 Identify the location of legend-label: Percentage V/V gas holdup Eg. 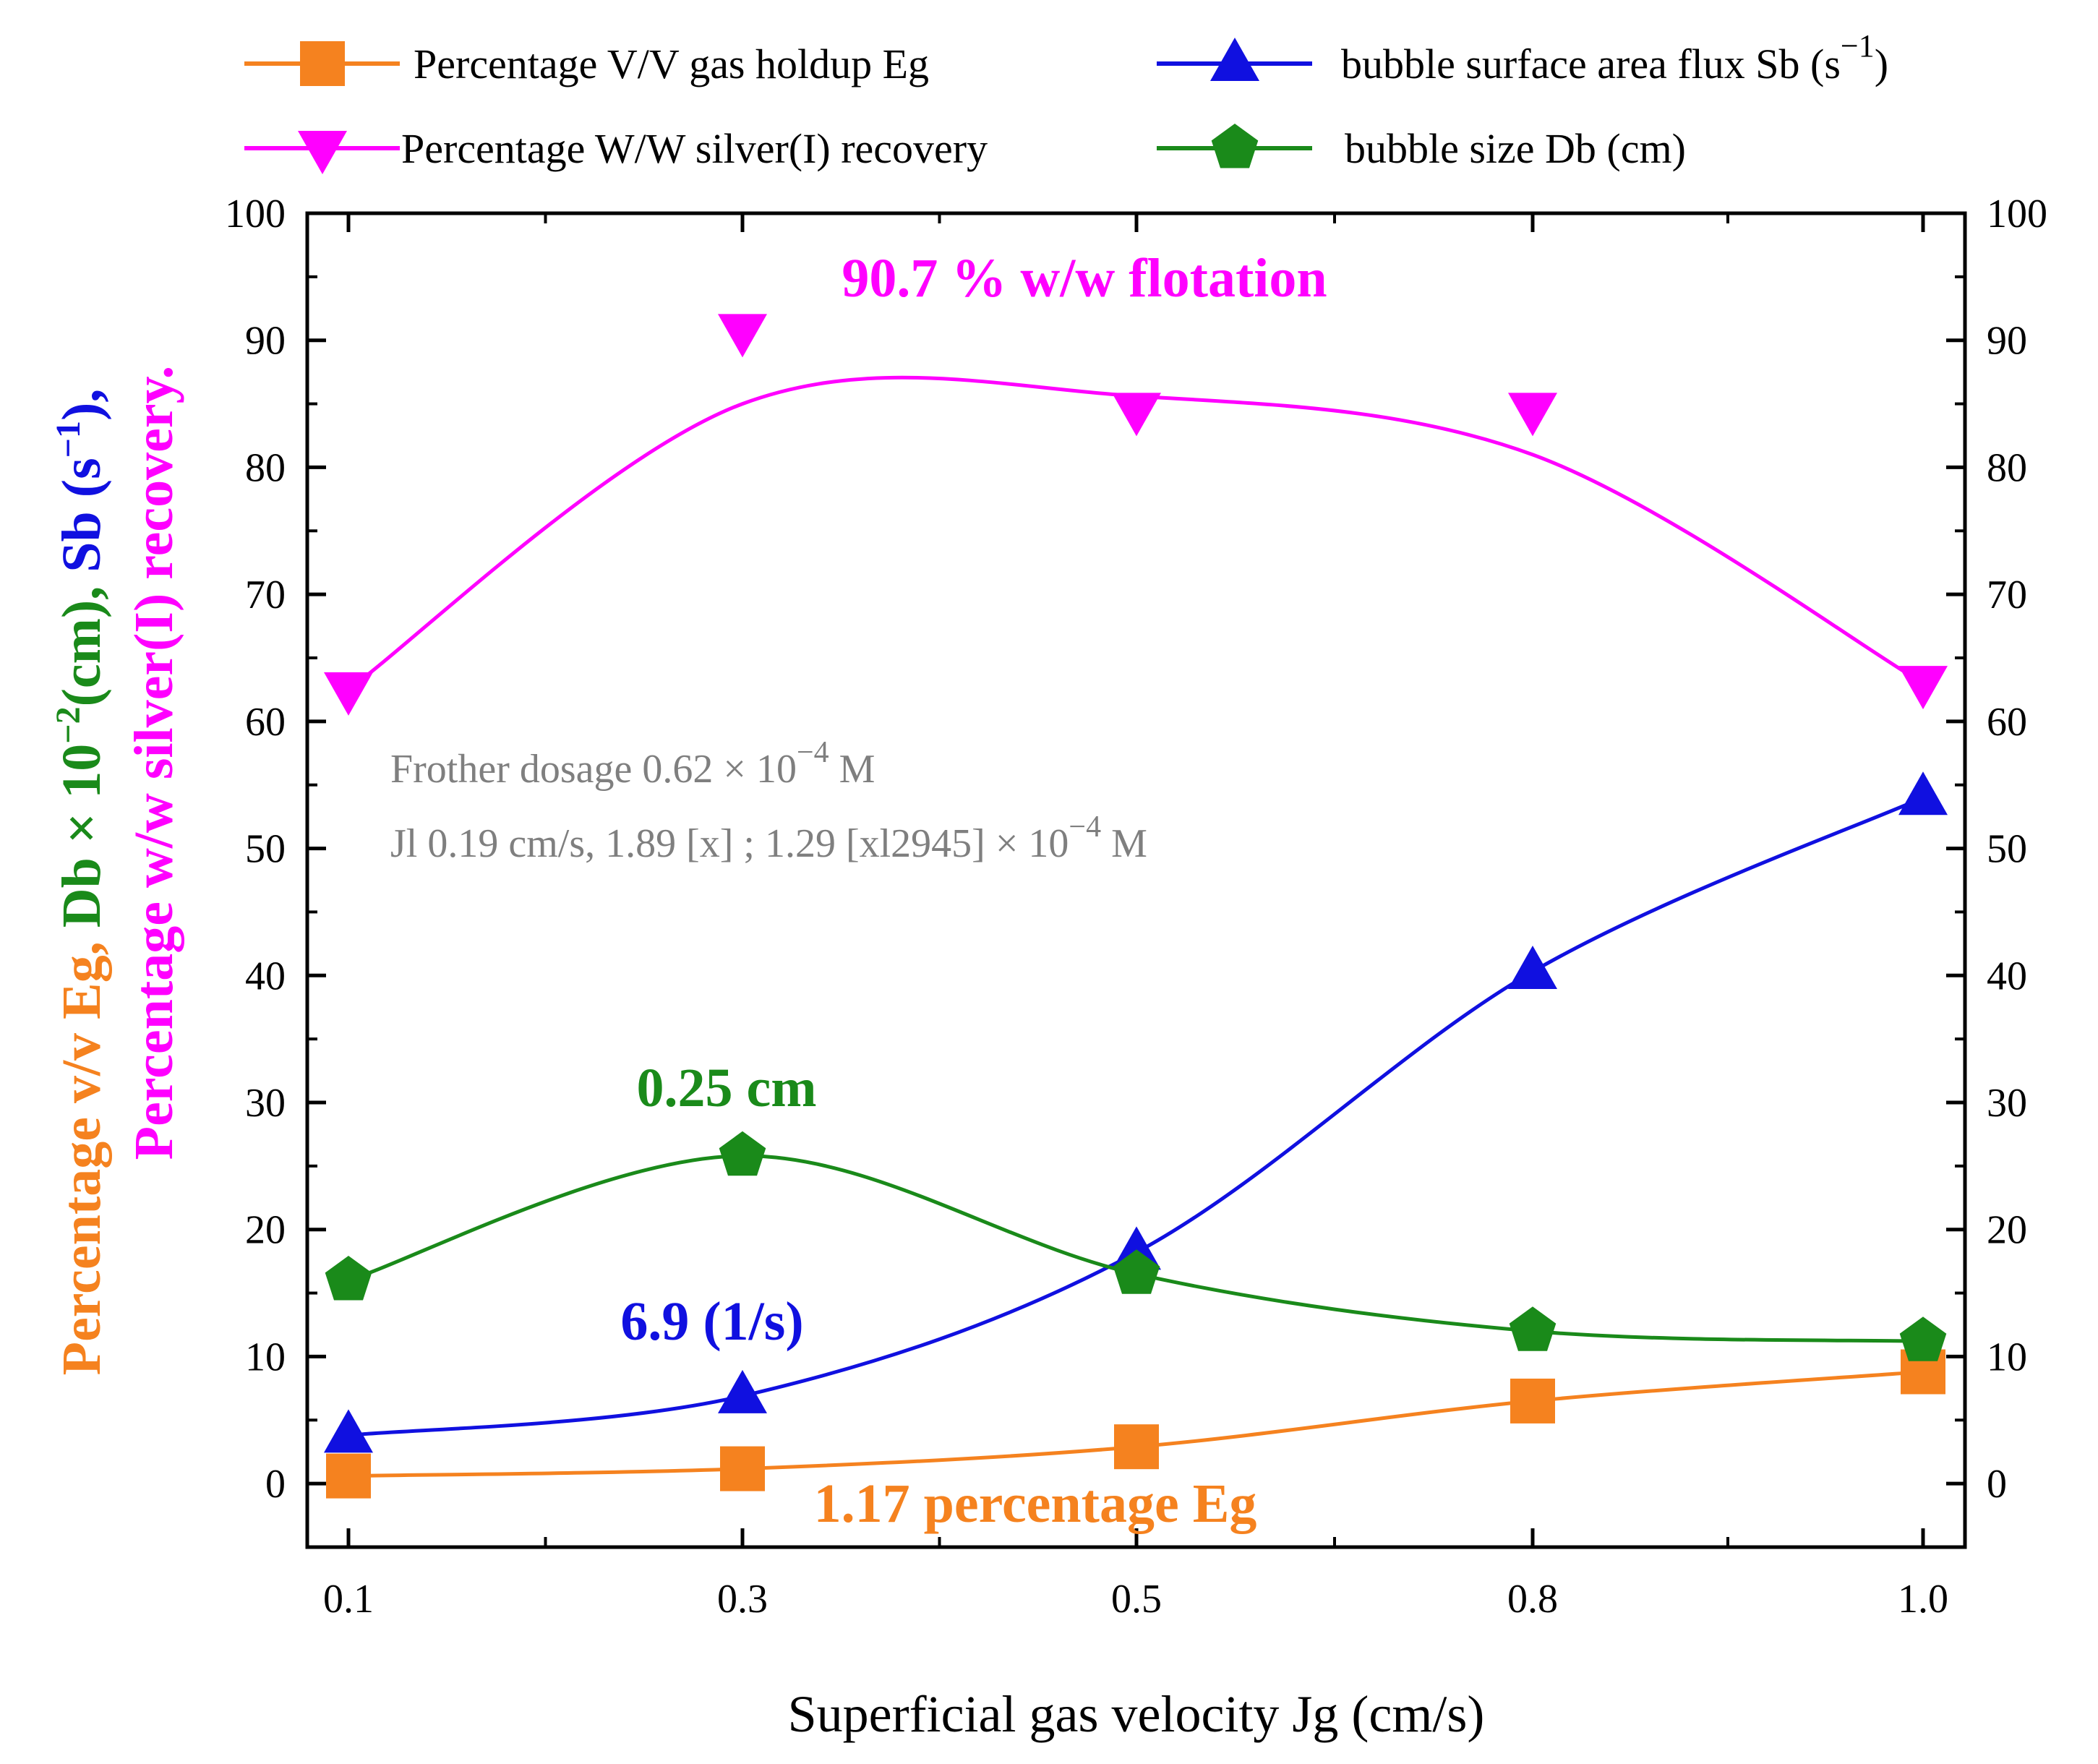
(671, 63).